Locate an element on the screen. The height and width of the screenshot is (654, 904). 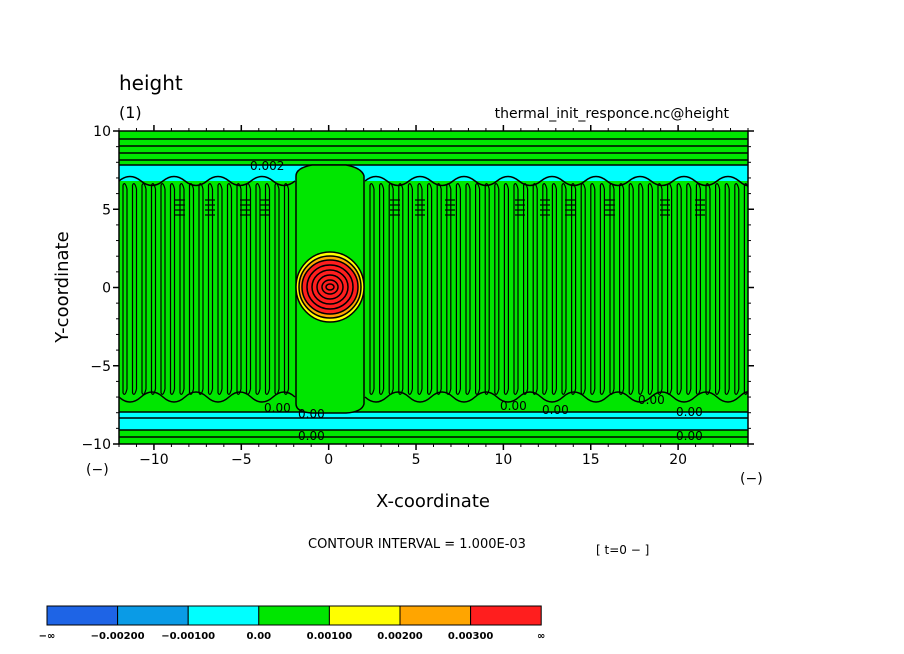
y-tick-label: 5 is located at coordinates (106, 210).